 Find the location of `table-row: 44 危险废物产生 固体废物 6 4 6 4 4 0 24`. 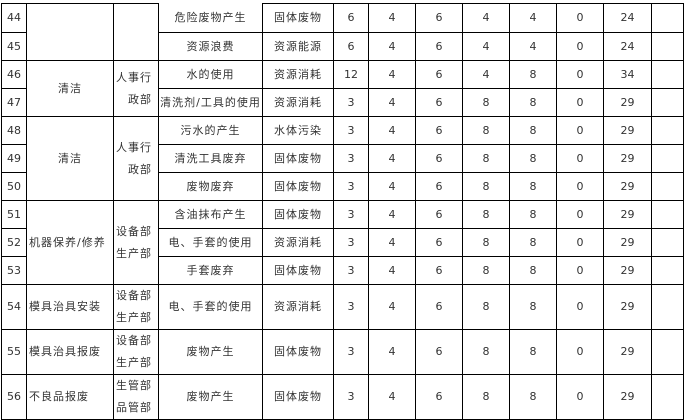

table-row: 44 危险废物产生 固体废物 6 4 6 4 4 0 24 is located at coordinates (342, 32).